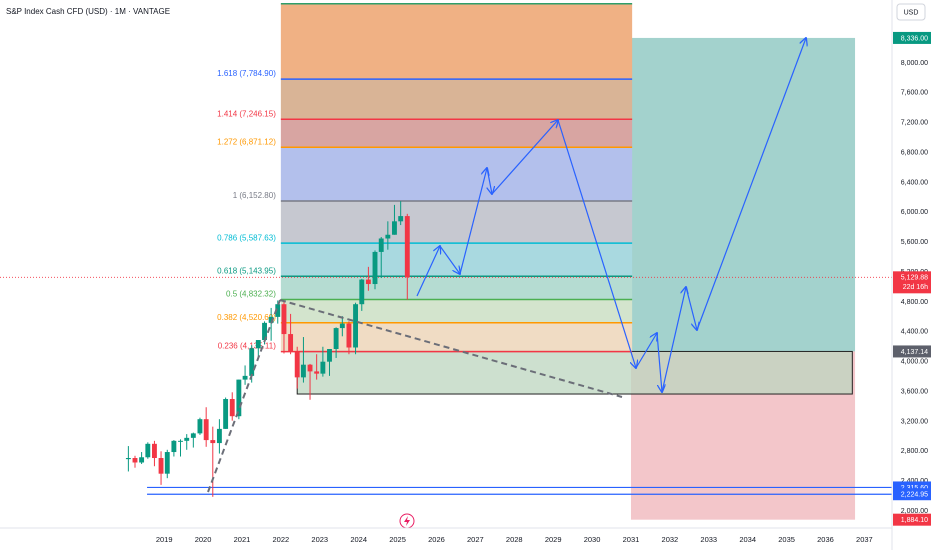  I want to click on currency-button, so click(911, 12).